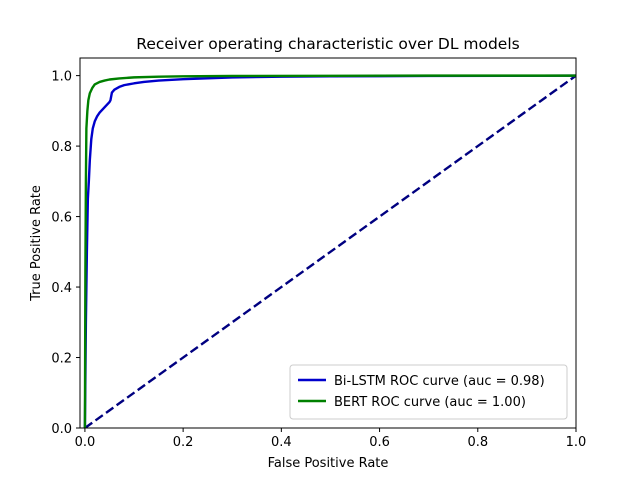 The image size is (640, 480). Describe the element at coordinates (61, 288) in the screenshot. I see `y-tick-label: 0.4` at that location.